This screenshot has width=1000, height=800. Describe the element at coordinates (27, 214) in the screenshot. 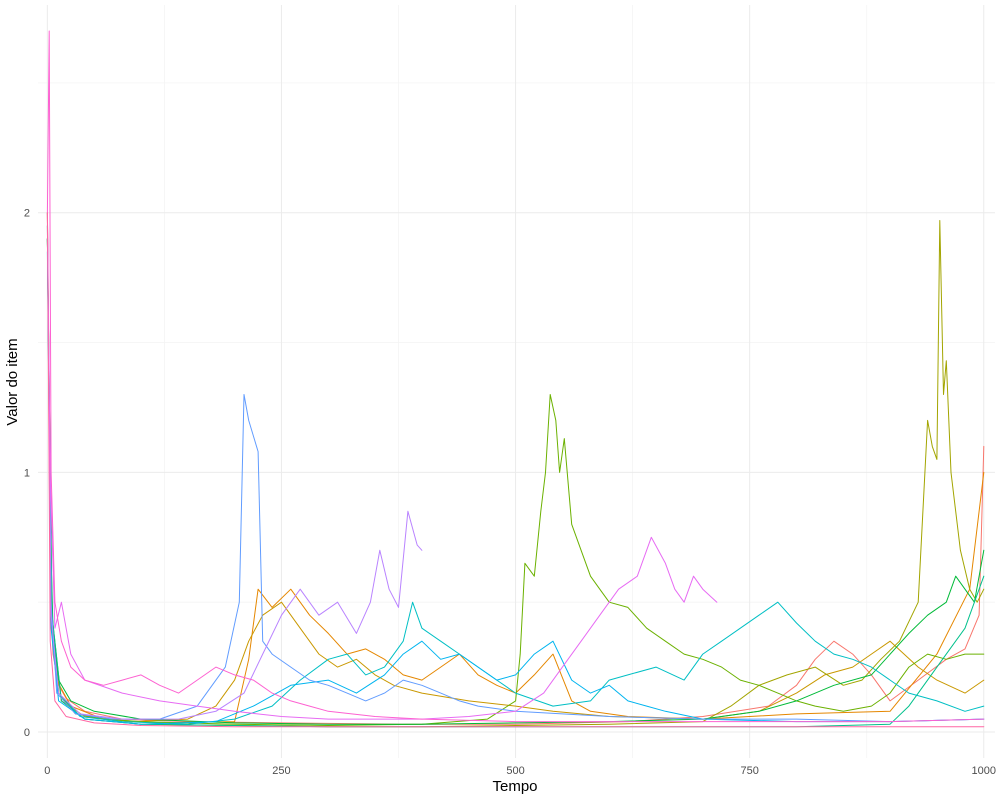

I see `y-tick-label: 2` at that location.